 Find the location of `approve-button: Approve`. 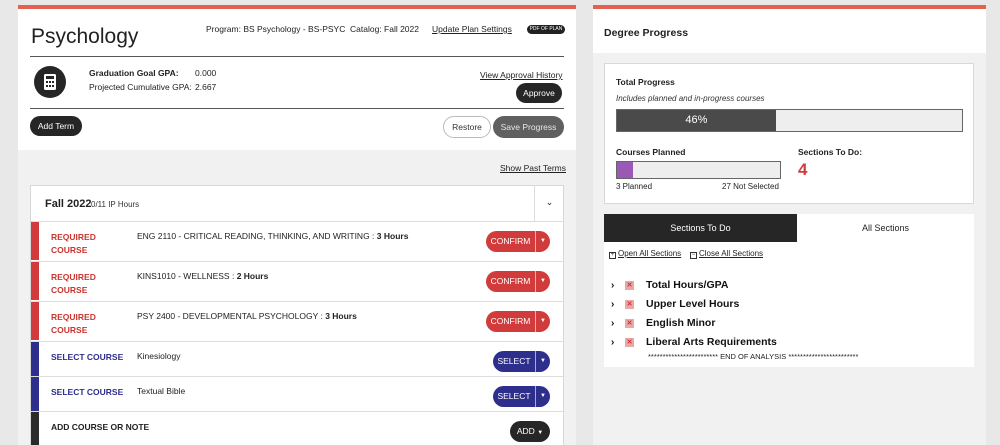

approve-button: Approve is located at coordinates (539, 93).